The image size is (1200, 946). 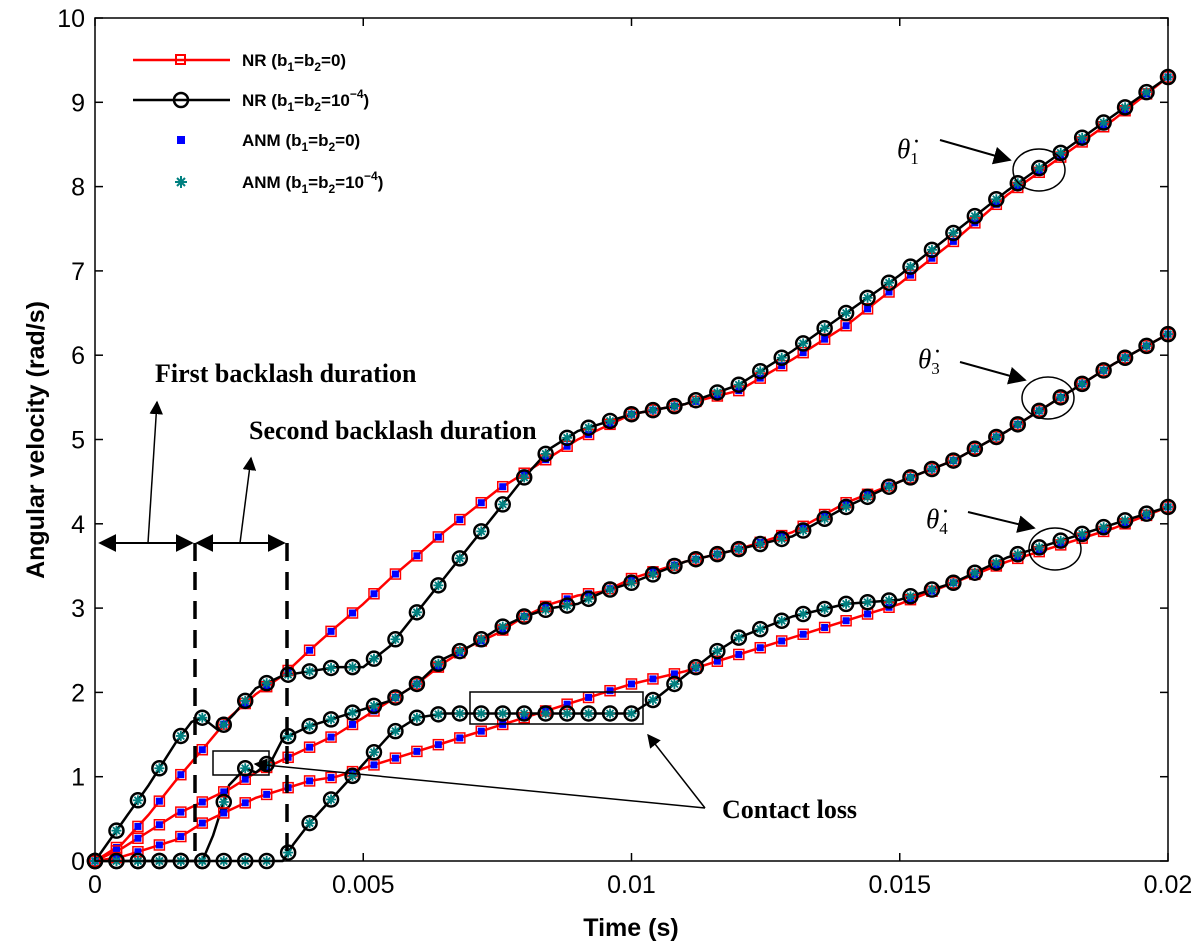 I want to click on y-tick-label: 7, so click(x=78, y=272).